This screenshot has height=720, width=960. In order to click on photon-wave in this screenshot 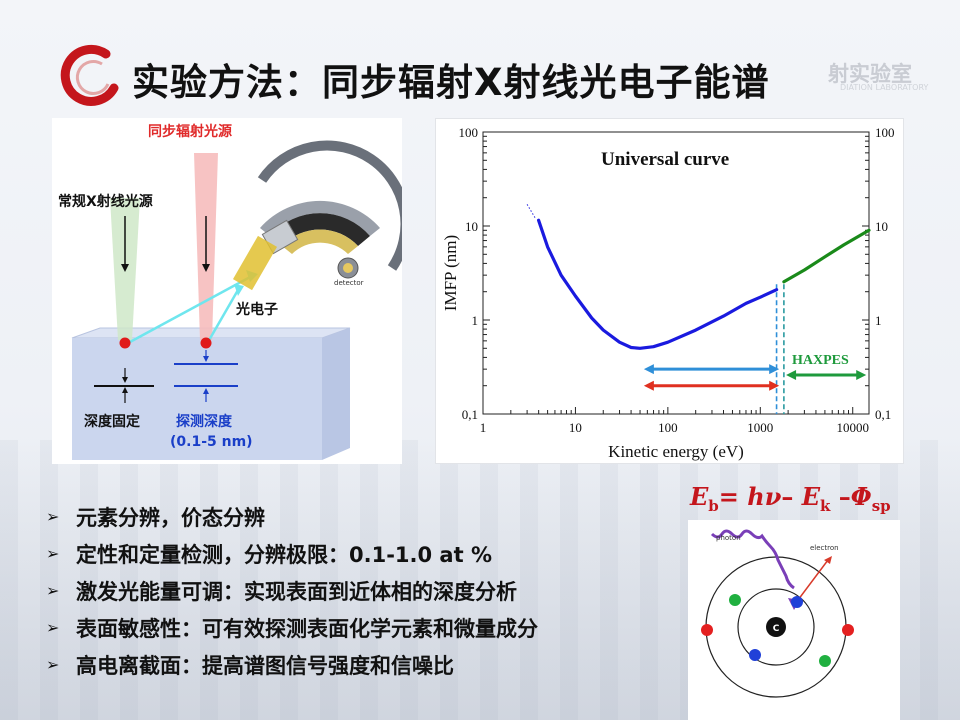, I will do `click(752, 559)`.